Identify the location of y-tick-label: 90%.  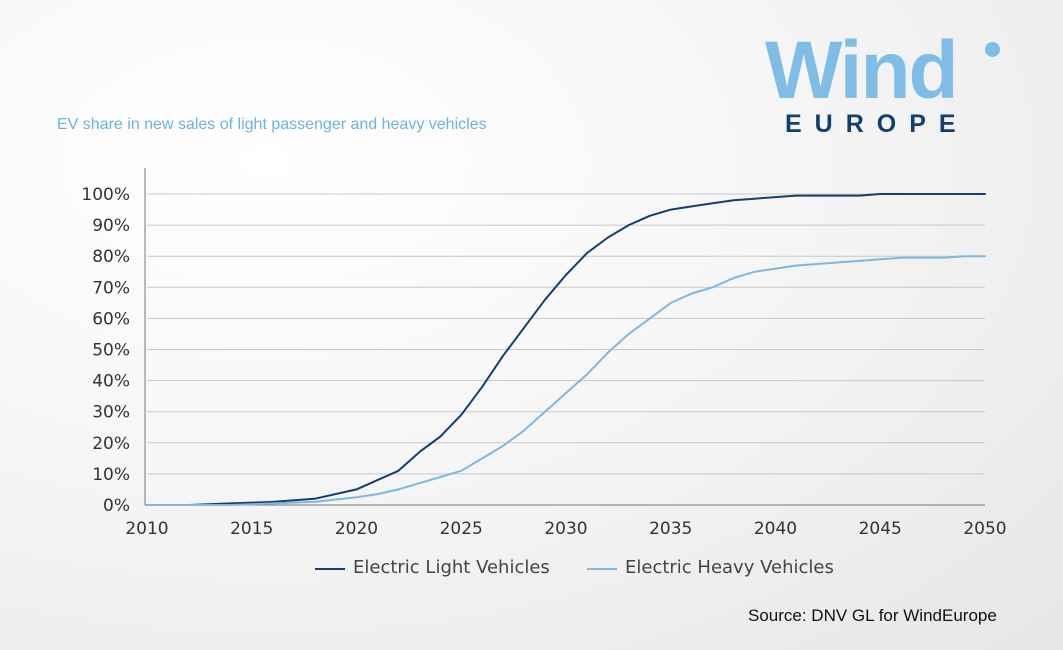
(111, 226).